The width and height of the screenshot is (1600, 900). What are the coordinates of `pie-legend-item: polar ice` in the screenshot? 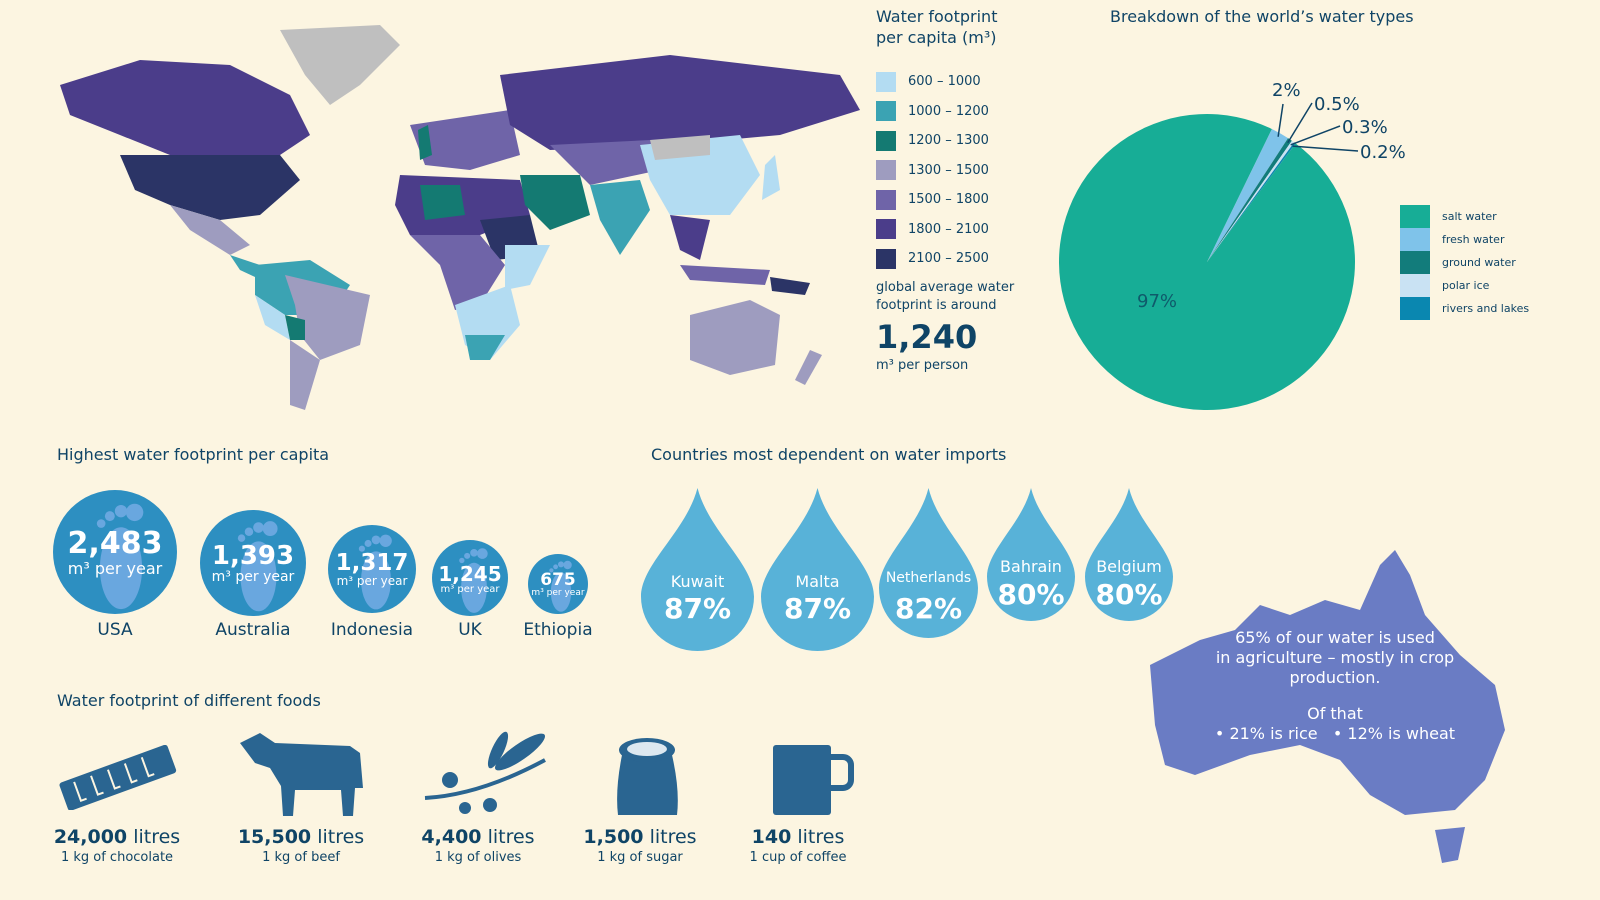 It's located at (1464, 285).